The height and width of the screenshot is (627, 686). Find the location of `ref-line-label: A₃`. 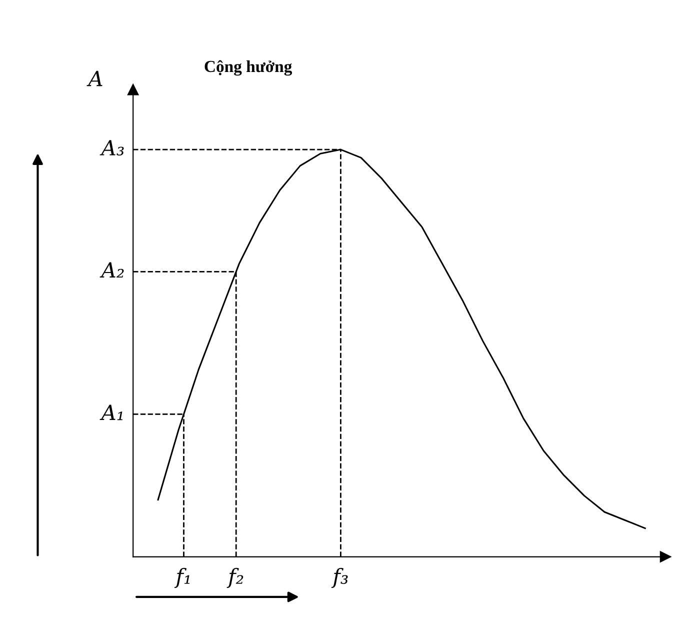

ref-line-label: A₃ is located at coordinates (112, 148).